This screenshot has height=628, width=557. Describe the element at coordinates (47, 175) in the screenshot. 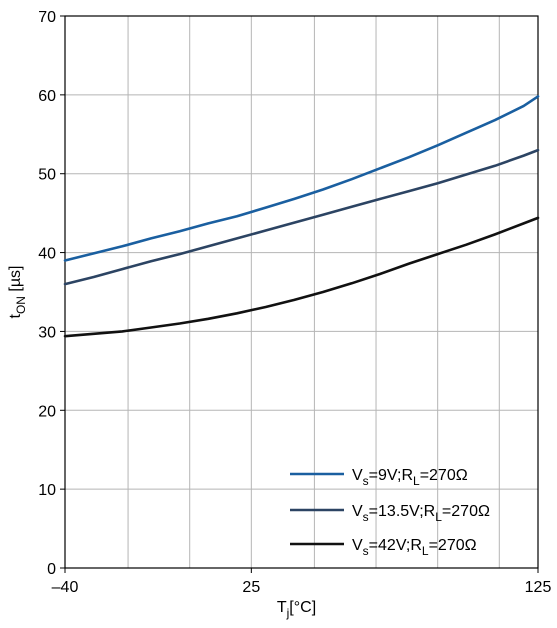

I see `y-tick-label: 50` at that location.